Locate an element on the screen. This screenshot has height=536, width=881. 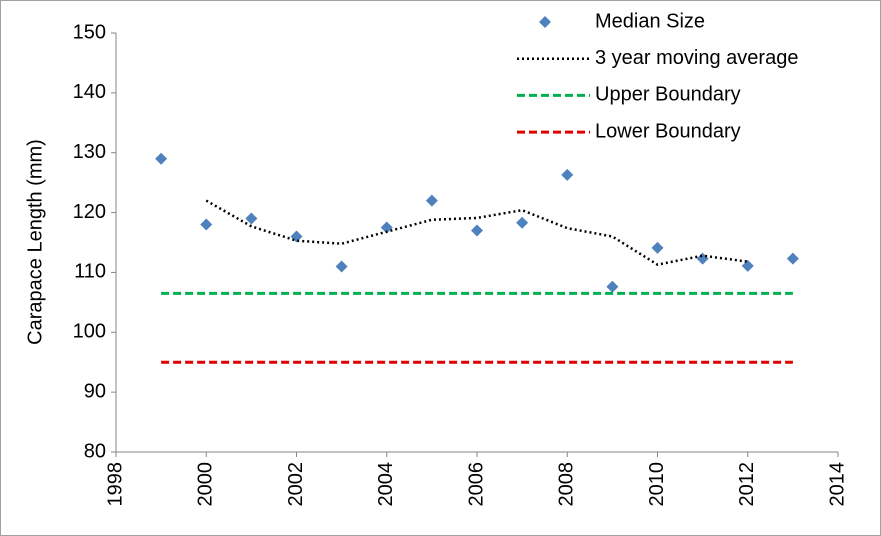
x-tick-label: 2010 is located at coordinates (657, 484).